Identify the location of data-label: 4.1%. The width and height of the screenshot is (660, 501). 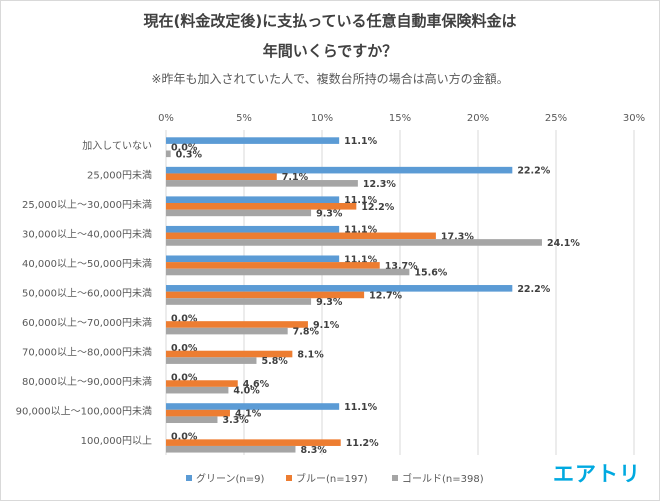
(248, 414).